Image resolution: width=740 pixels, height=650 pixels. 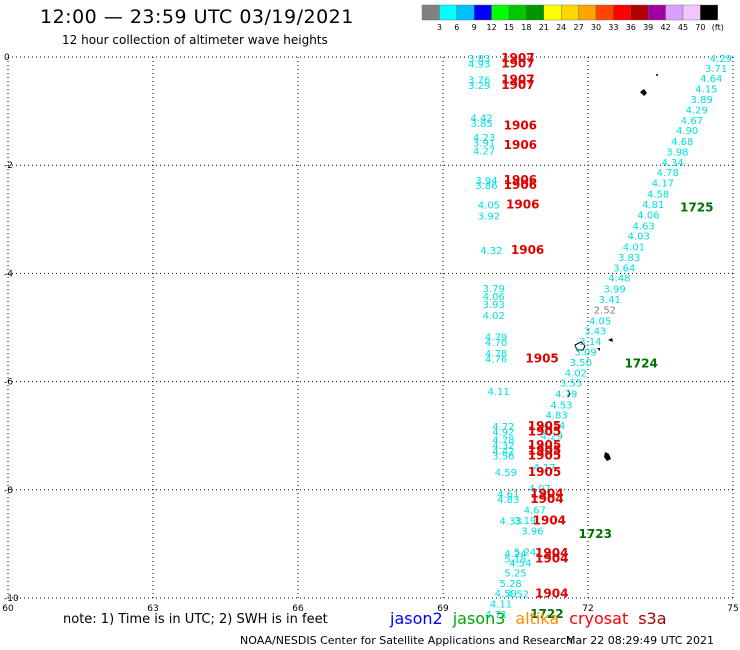 What do you see at coordinates (590, 342) in the screenshot?
I see `swh-label: 3.14` at bounding box center [590, 342].